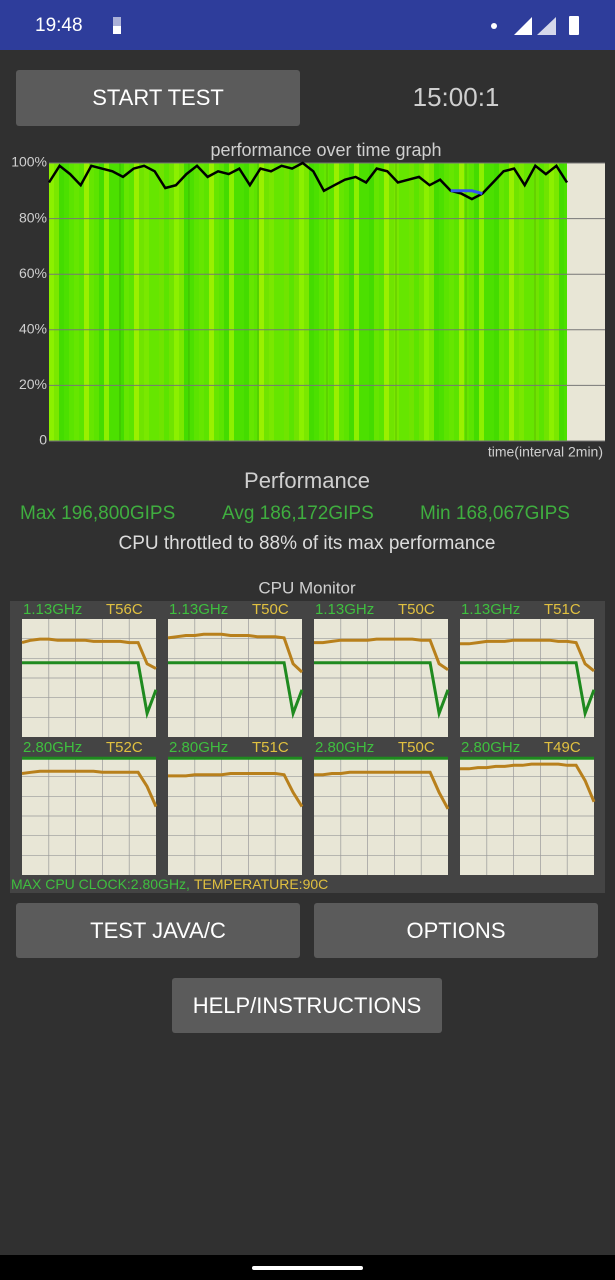  What do you see at coordinates (546, 26) in the screenshot?
I see `wifi-icon` at bounding box center [546, 26].